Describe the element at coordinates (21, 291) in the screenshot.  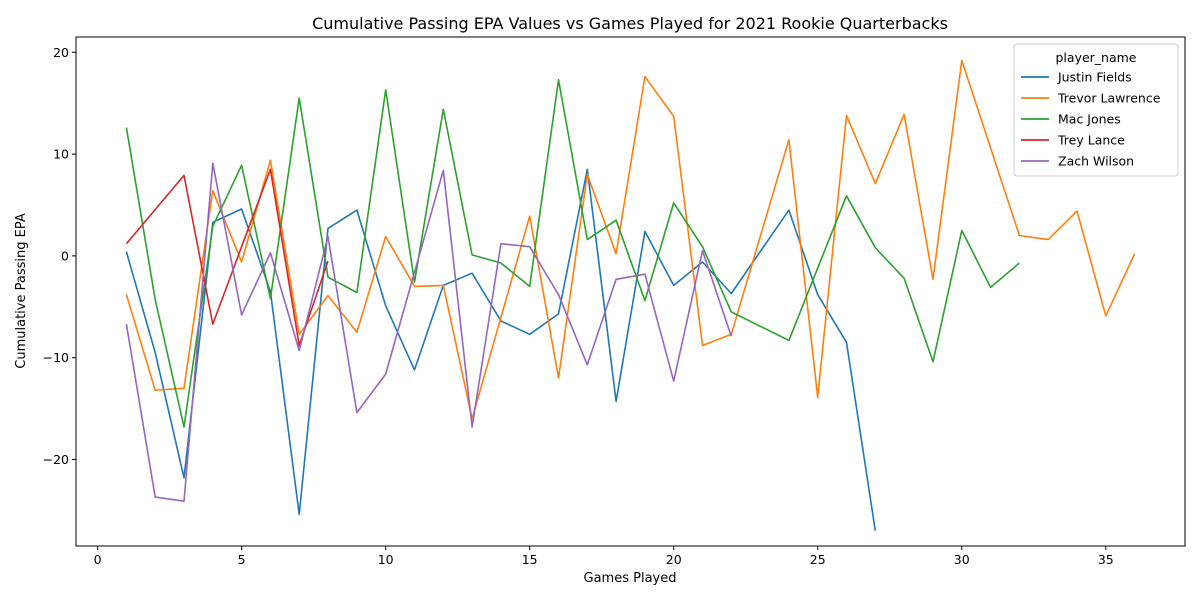
I see `y-axis-label: Cumulative Passing EPA` at that location.